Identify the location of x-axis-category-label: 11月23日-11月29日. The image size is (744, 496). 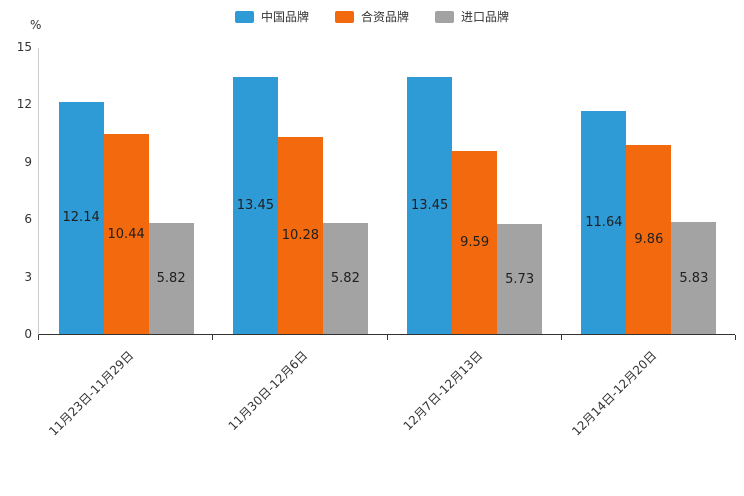
(91, 393).